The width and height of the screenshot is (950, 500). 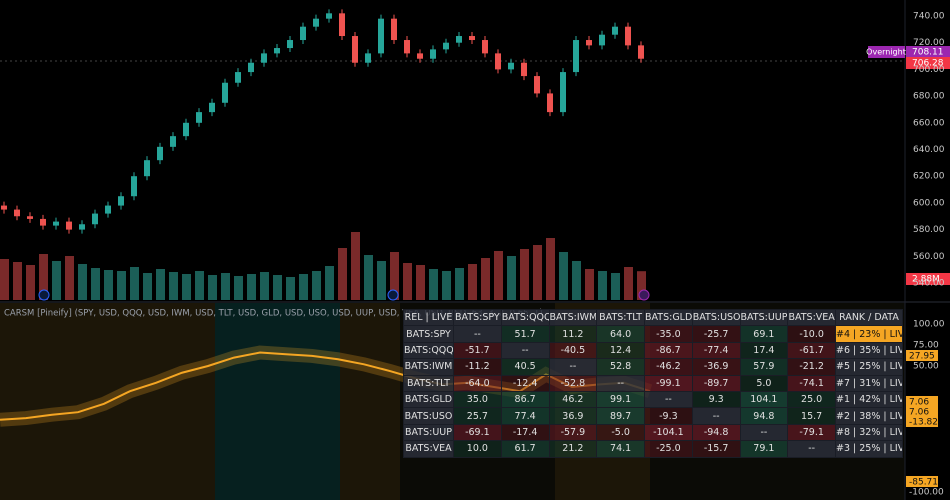 I want to click on header-cell: BATS:VEA, so click(x=811, y=317).